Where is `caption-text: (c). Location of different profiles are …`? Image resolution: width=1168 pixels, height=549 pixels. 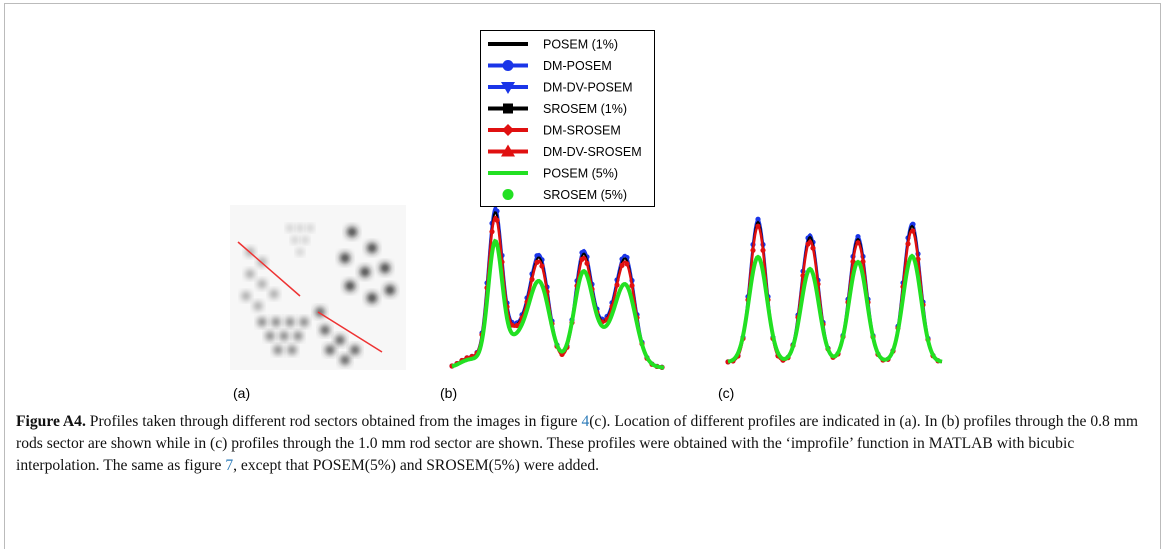
caption-text: (c). Location of different profiles are … is located at coordinates (577, 443).